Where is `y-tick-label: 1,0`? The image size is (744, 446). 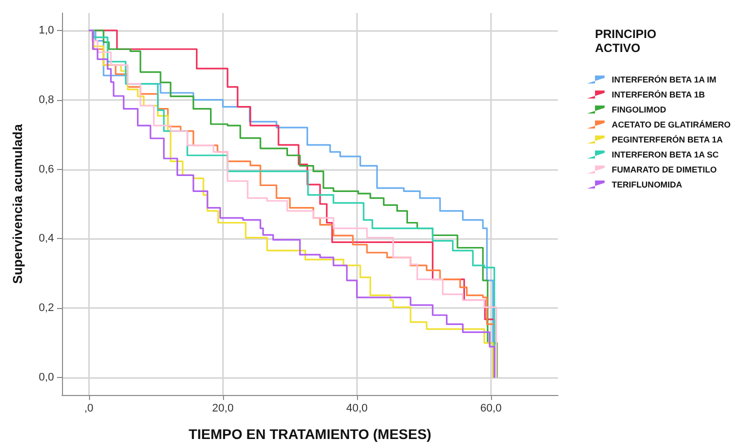 y-tick-label: 1,0 is located at coordinates (46, 30).